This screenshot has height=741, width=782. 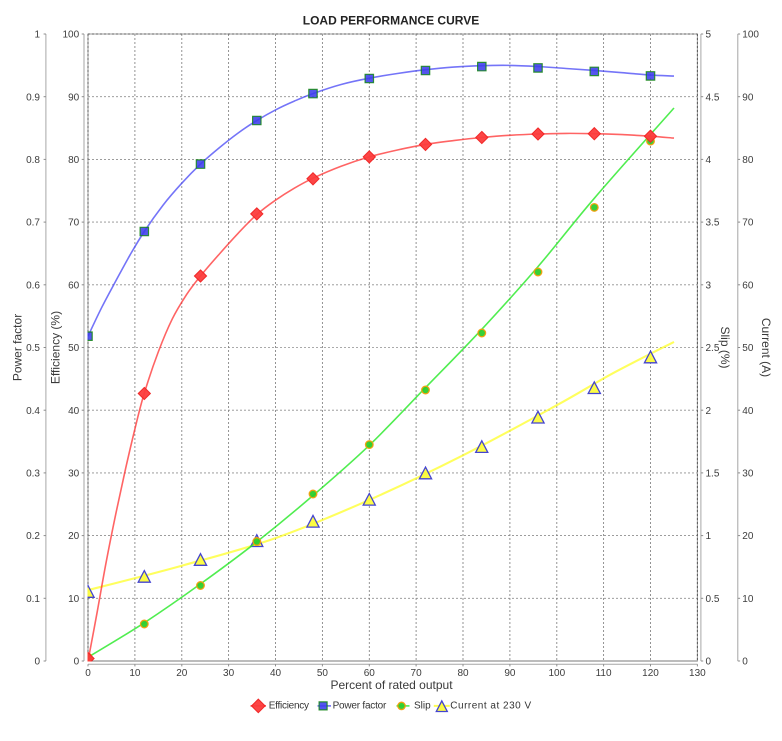 What do you see at coordinates (33, 411) in the screenshot?
I see `svg-text: 0.4` at bounding box center [33, 411].